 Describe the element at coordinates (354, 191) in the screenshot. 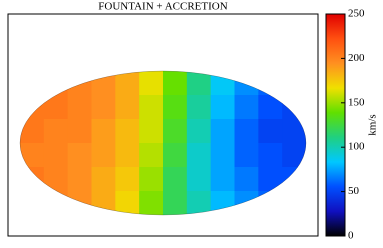

I see `colorbar-tick-label: 50` at that location.